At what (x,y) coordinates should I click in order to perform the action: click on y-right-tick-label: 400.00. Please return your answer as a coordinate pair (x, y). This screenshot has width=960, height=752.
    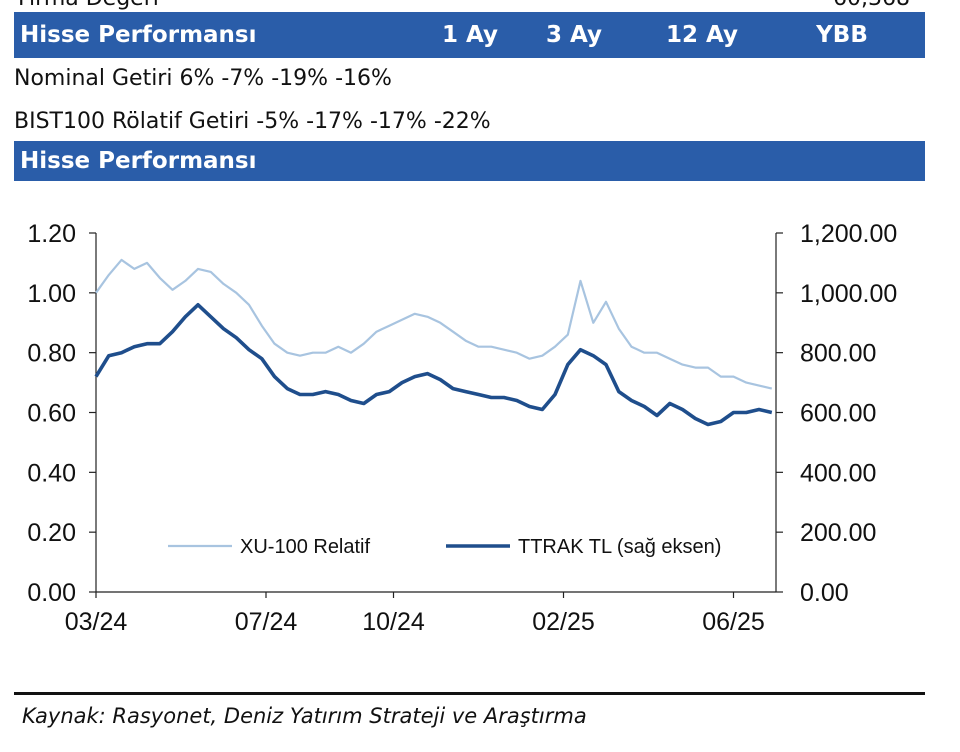
    Looking at the image, I should click on (838, 473).